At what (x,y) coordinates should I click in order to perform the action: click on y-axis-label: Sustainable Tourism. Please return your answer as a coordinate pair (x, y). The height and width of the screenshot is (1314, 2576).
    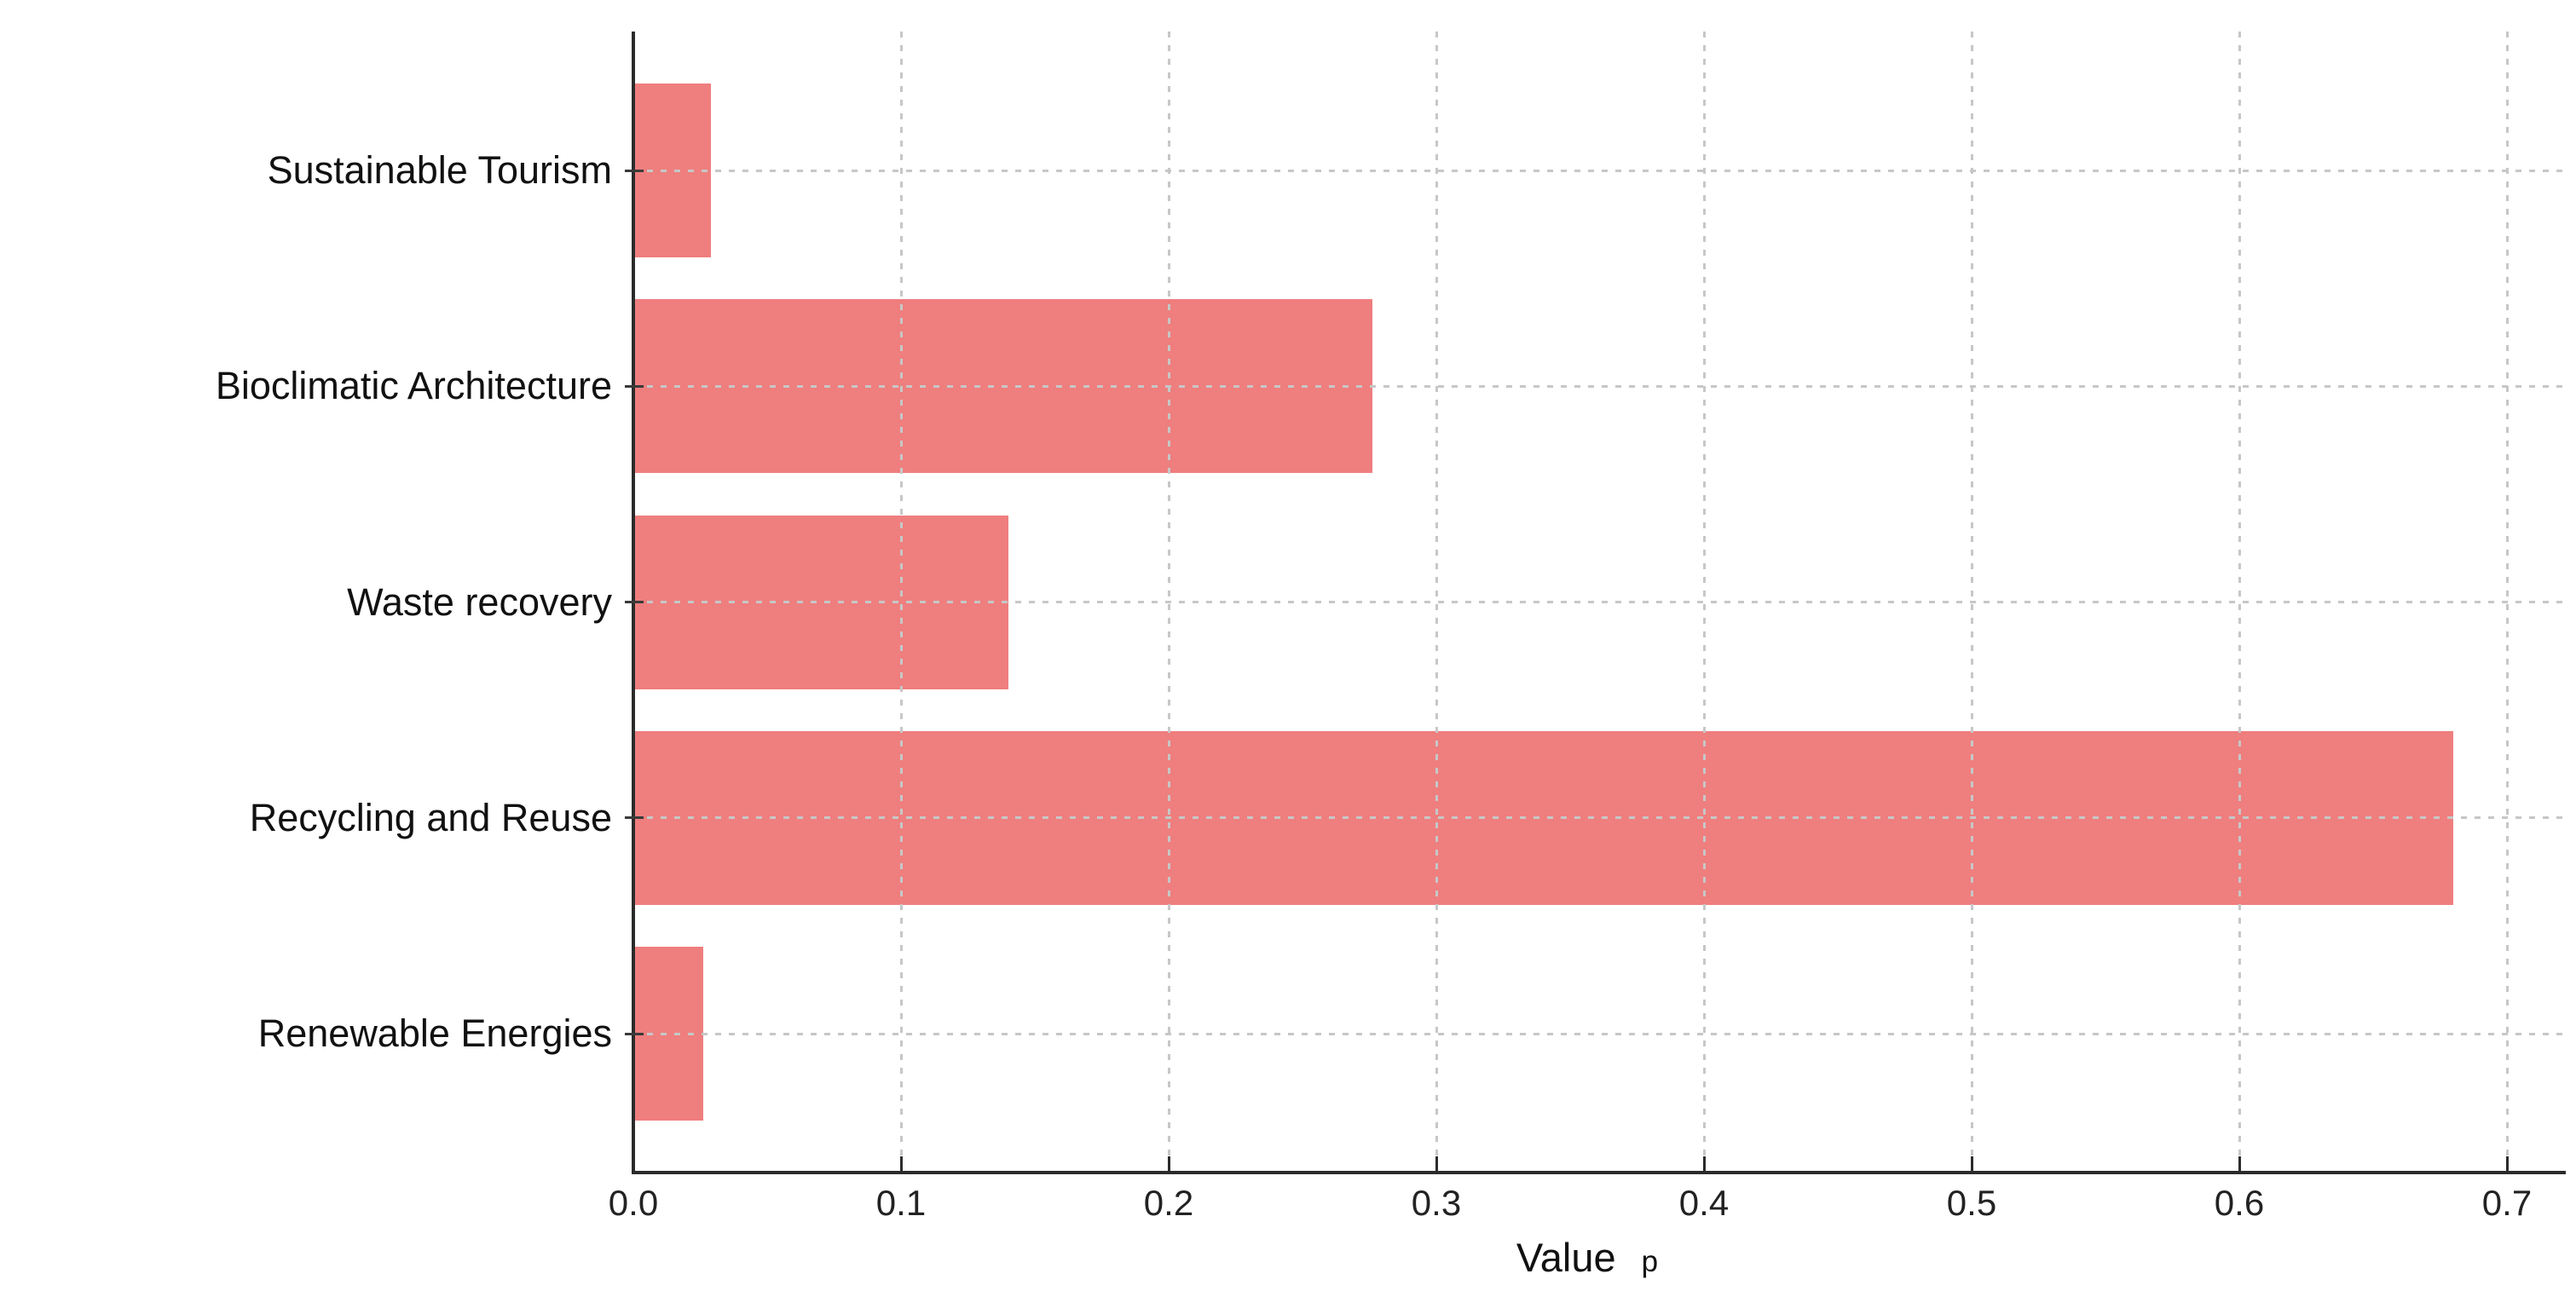
    Looking at the image, I should click on (439, 170).